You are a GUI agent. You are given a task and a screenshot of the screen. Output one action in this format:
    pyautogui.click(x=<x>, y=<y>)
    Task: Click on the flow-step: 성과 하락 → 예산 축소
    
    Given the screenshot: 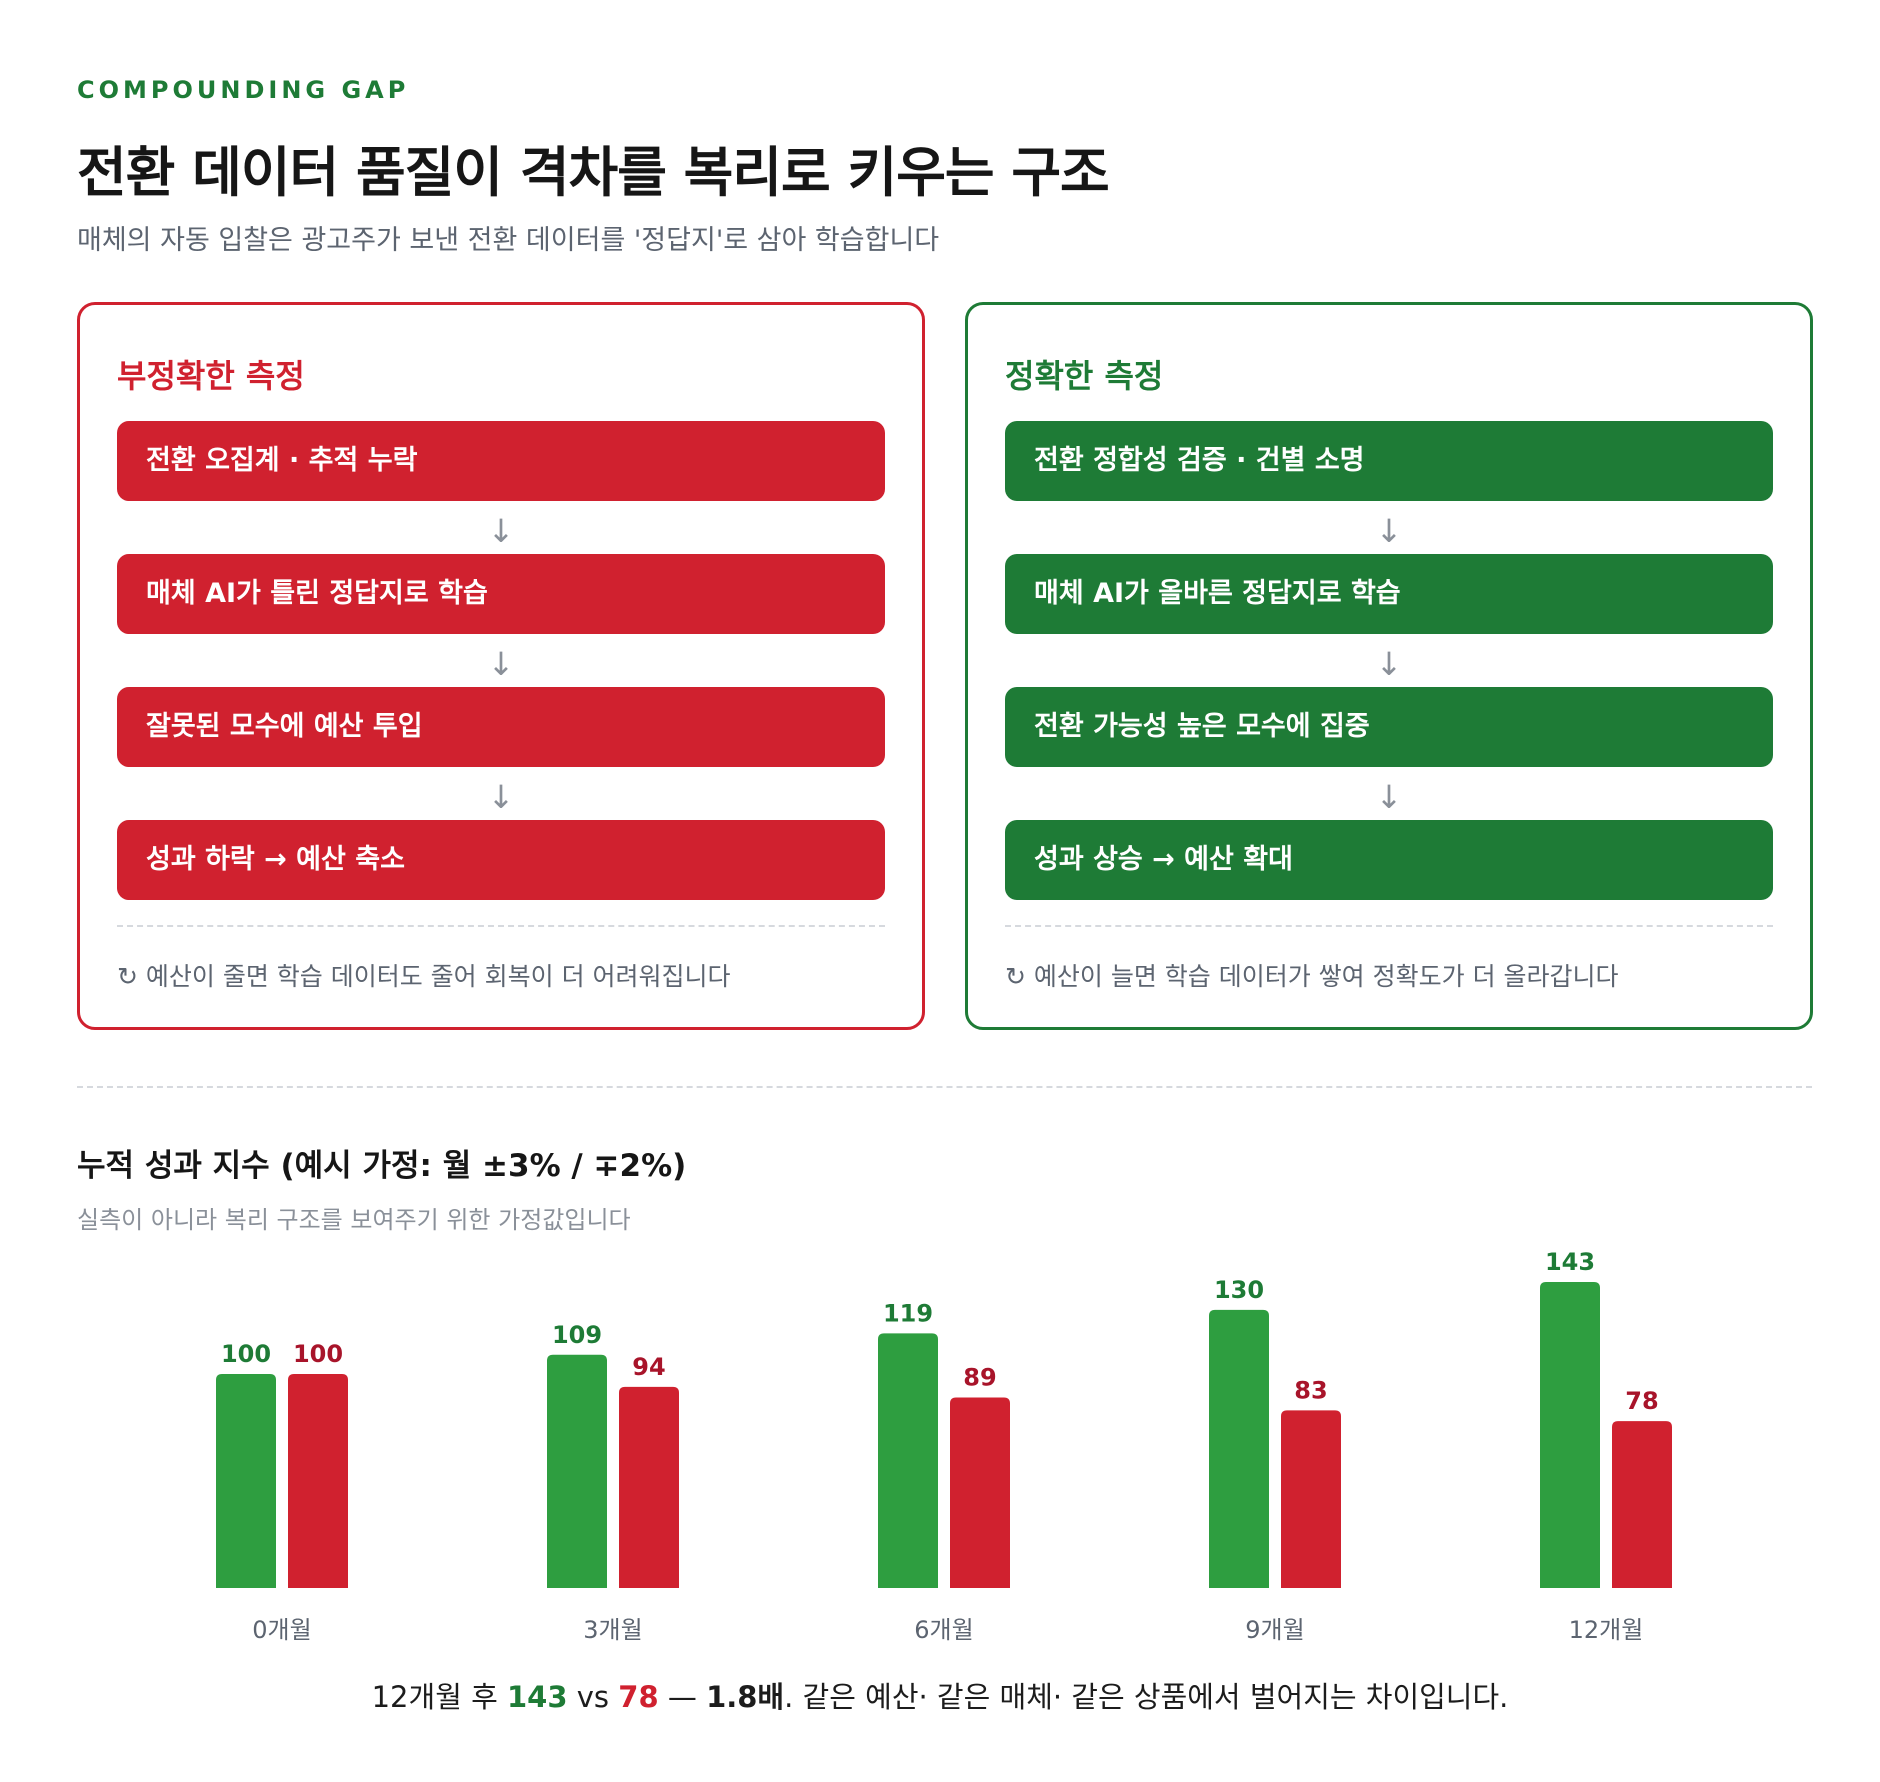 What is the action you would take?
    pyautogui.click(x=501, y=860)
    